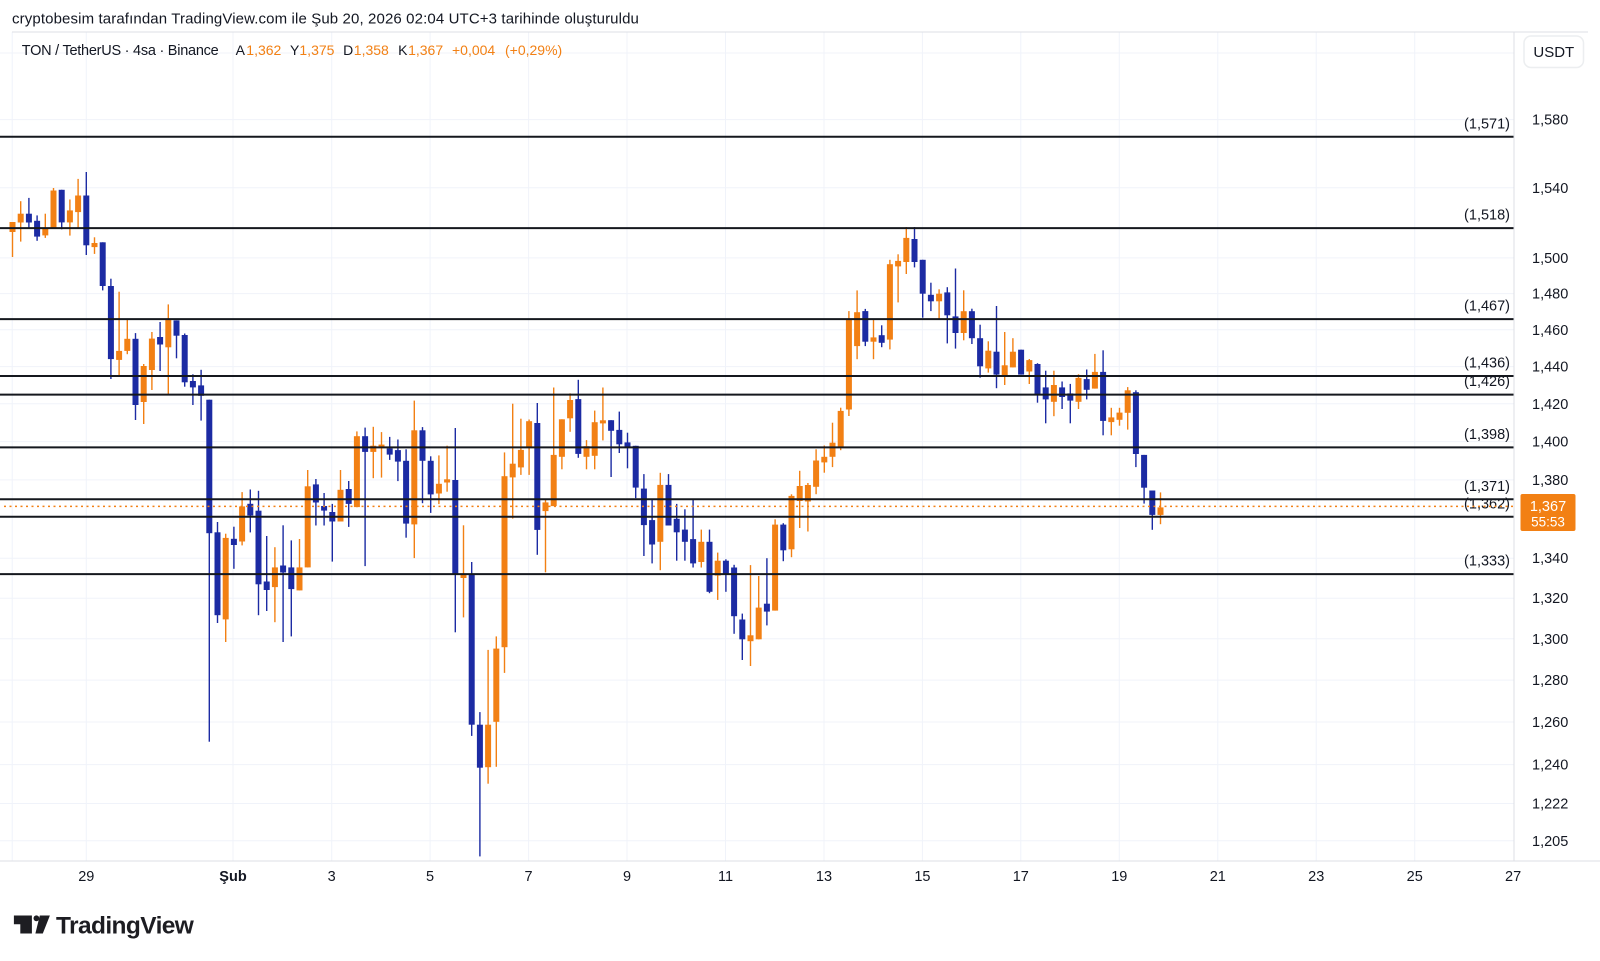 This screenshot has width=1600, height=961. I want to click on svg-text: 1,580, so click(1550, 121).